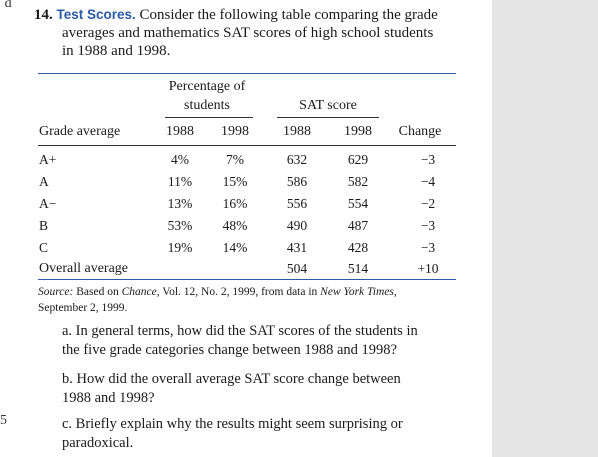  I want to click on row-label: B, so click(44, 225).